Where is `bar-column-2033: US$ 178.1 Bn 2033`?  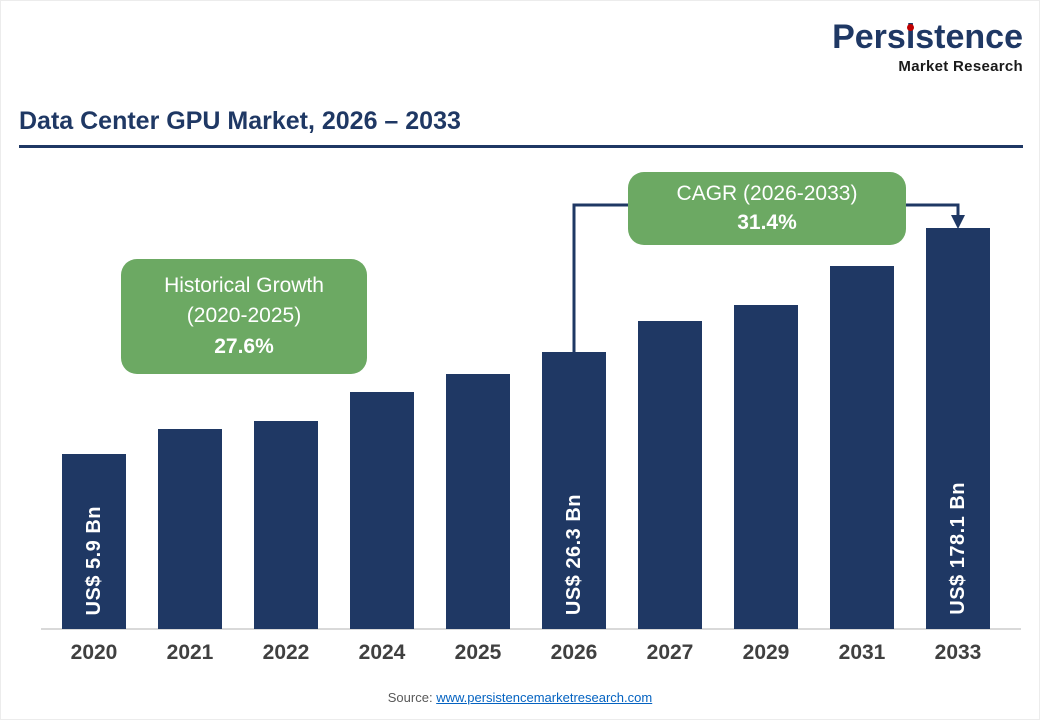 bar-column-2033: US$ 178.1 Bn 2033 is located at coordinates (958, 412).